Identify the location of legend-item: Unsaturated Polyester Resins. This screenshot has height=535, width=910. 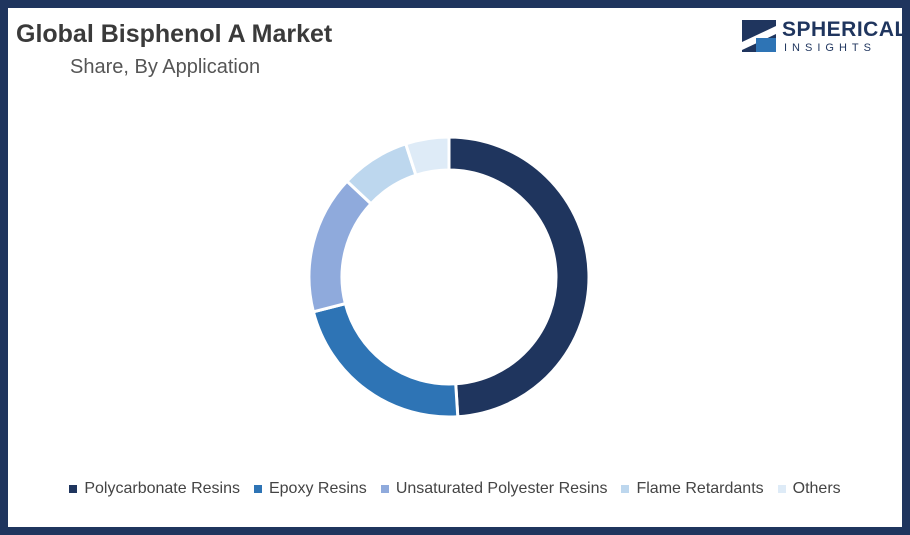
(494, 489).